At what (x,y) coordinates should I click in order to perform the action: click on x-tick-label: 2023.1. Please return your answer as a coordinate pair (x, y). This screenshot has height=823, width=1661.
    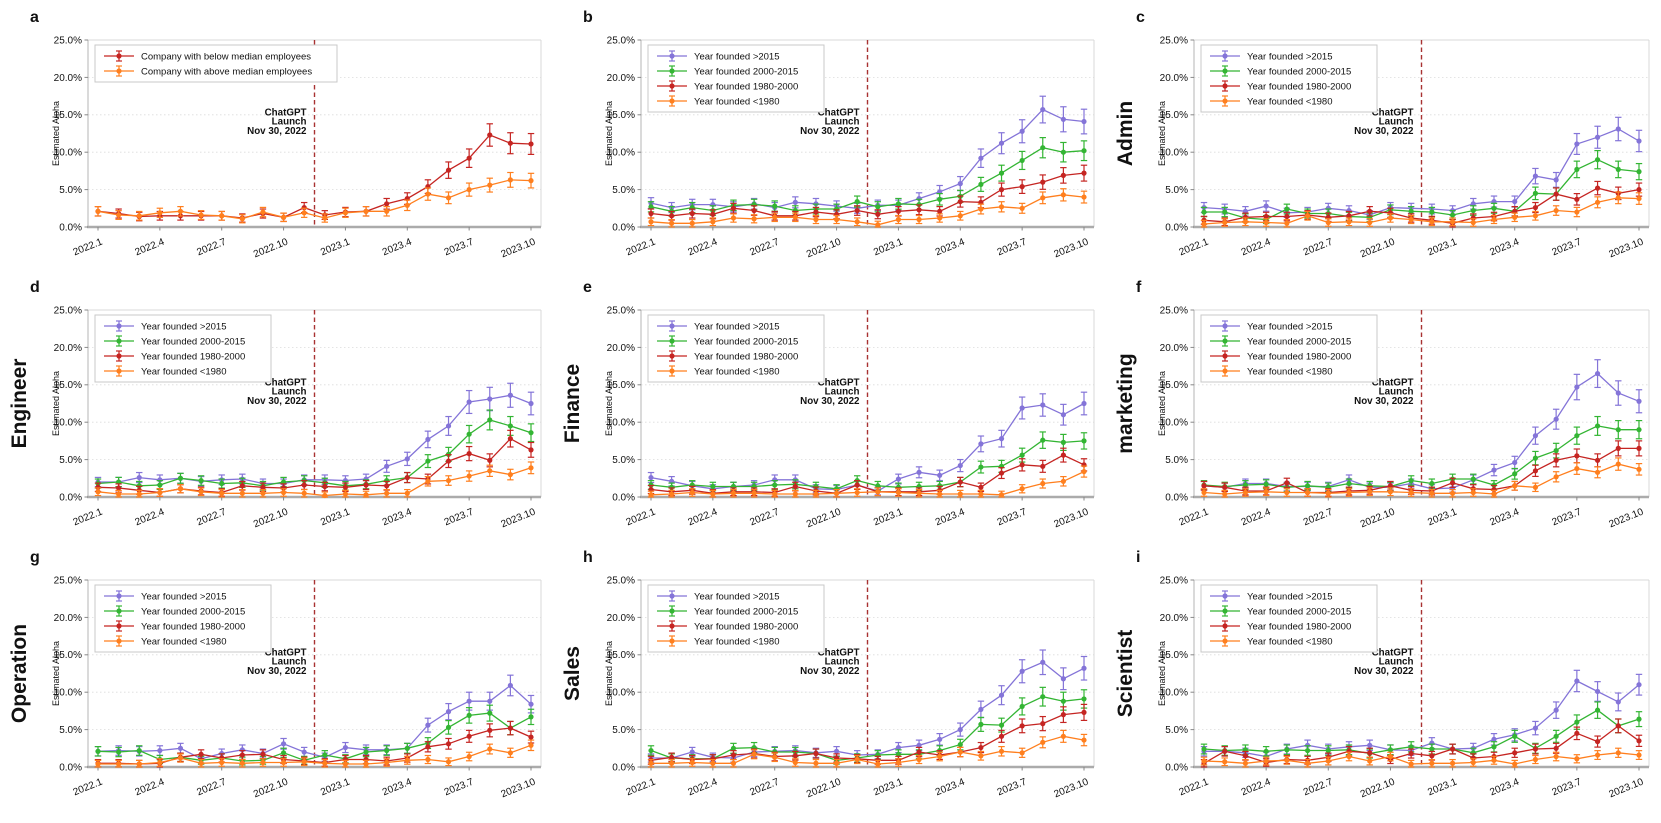
    Looking at the image, I should click on (335, 787).